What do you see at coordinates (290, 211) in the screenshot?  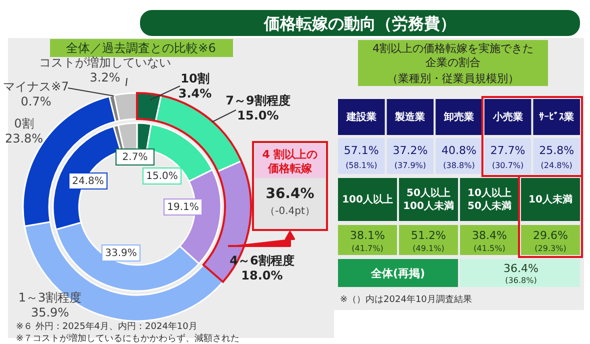 I see `text: （-0.4pt）` at bounding box center [290, 211].